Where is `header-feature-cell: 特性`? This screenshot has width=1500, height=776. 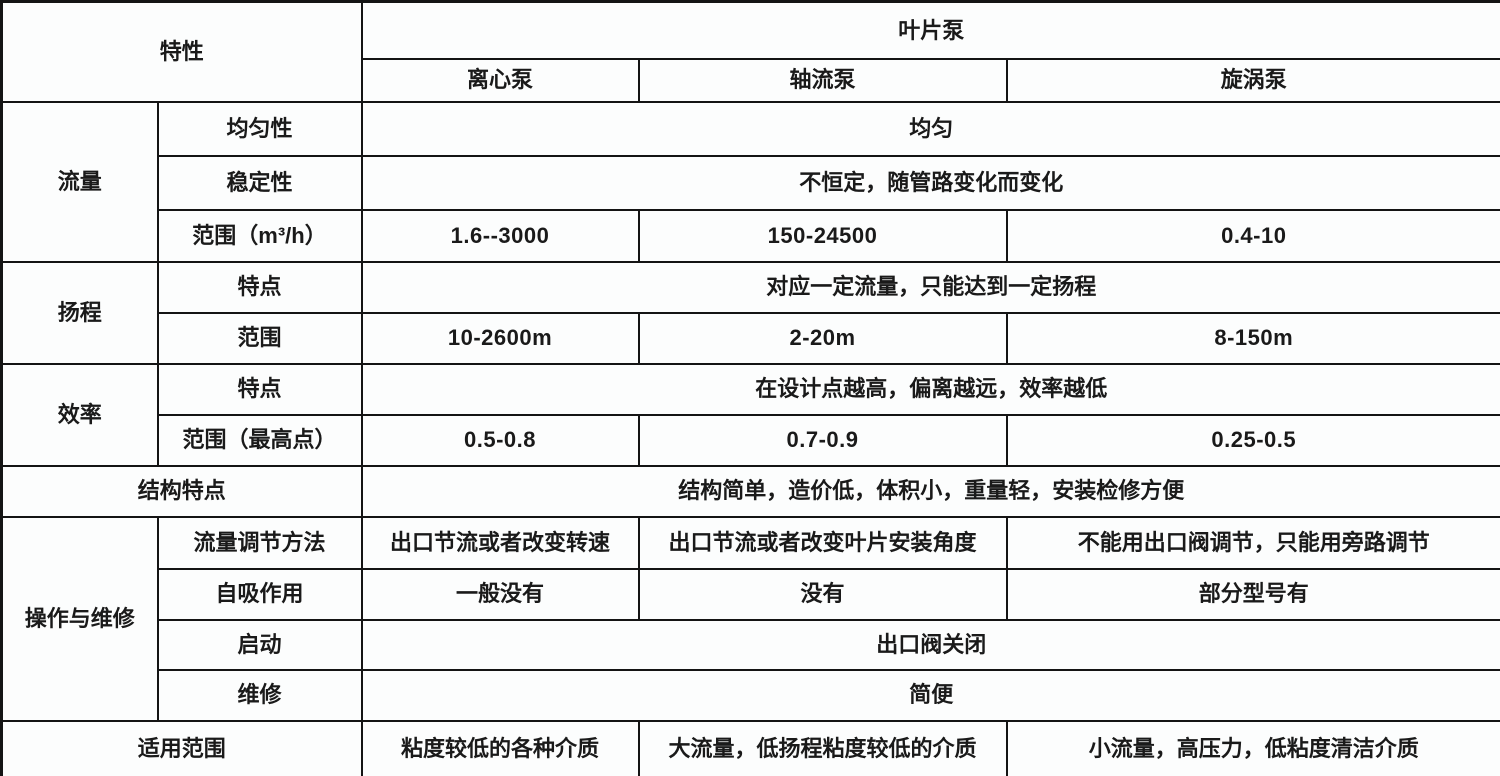
header-feature-cell: 特性 is located at coordinates (181, 51).